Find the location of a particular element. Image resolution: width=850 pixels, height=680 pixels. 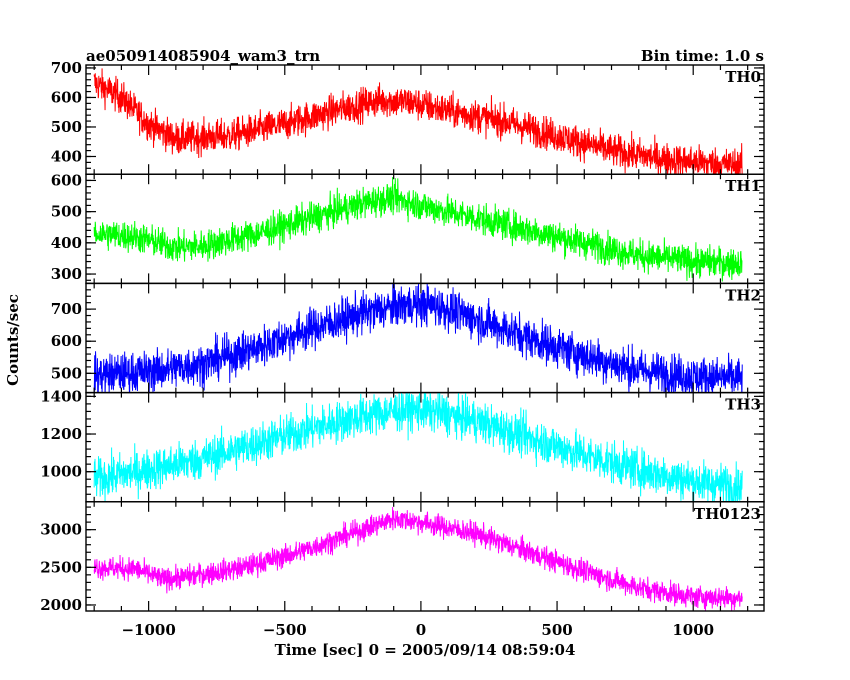

series-line-th0 is located at coordinates (418, 121).